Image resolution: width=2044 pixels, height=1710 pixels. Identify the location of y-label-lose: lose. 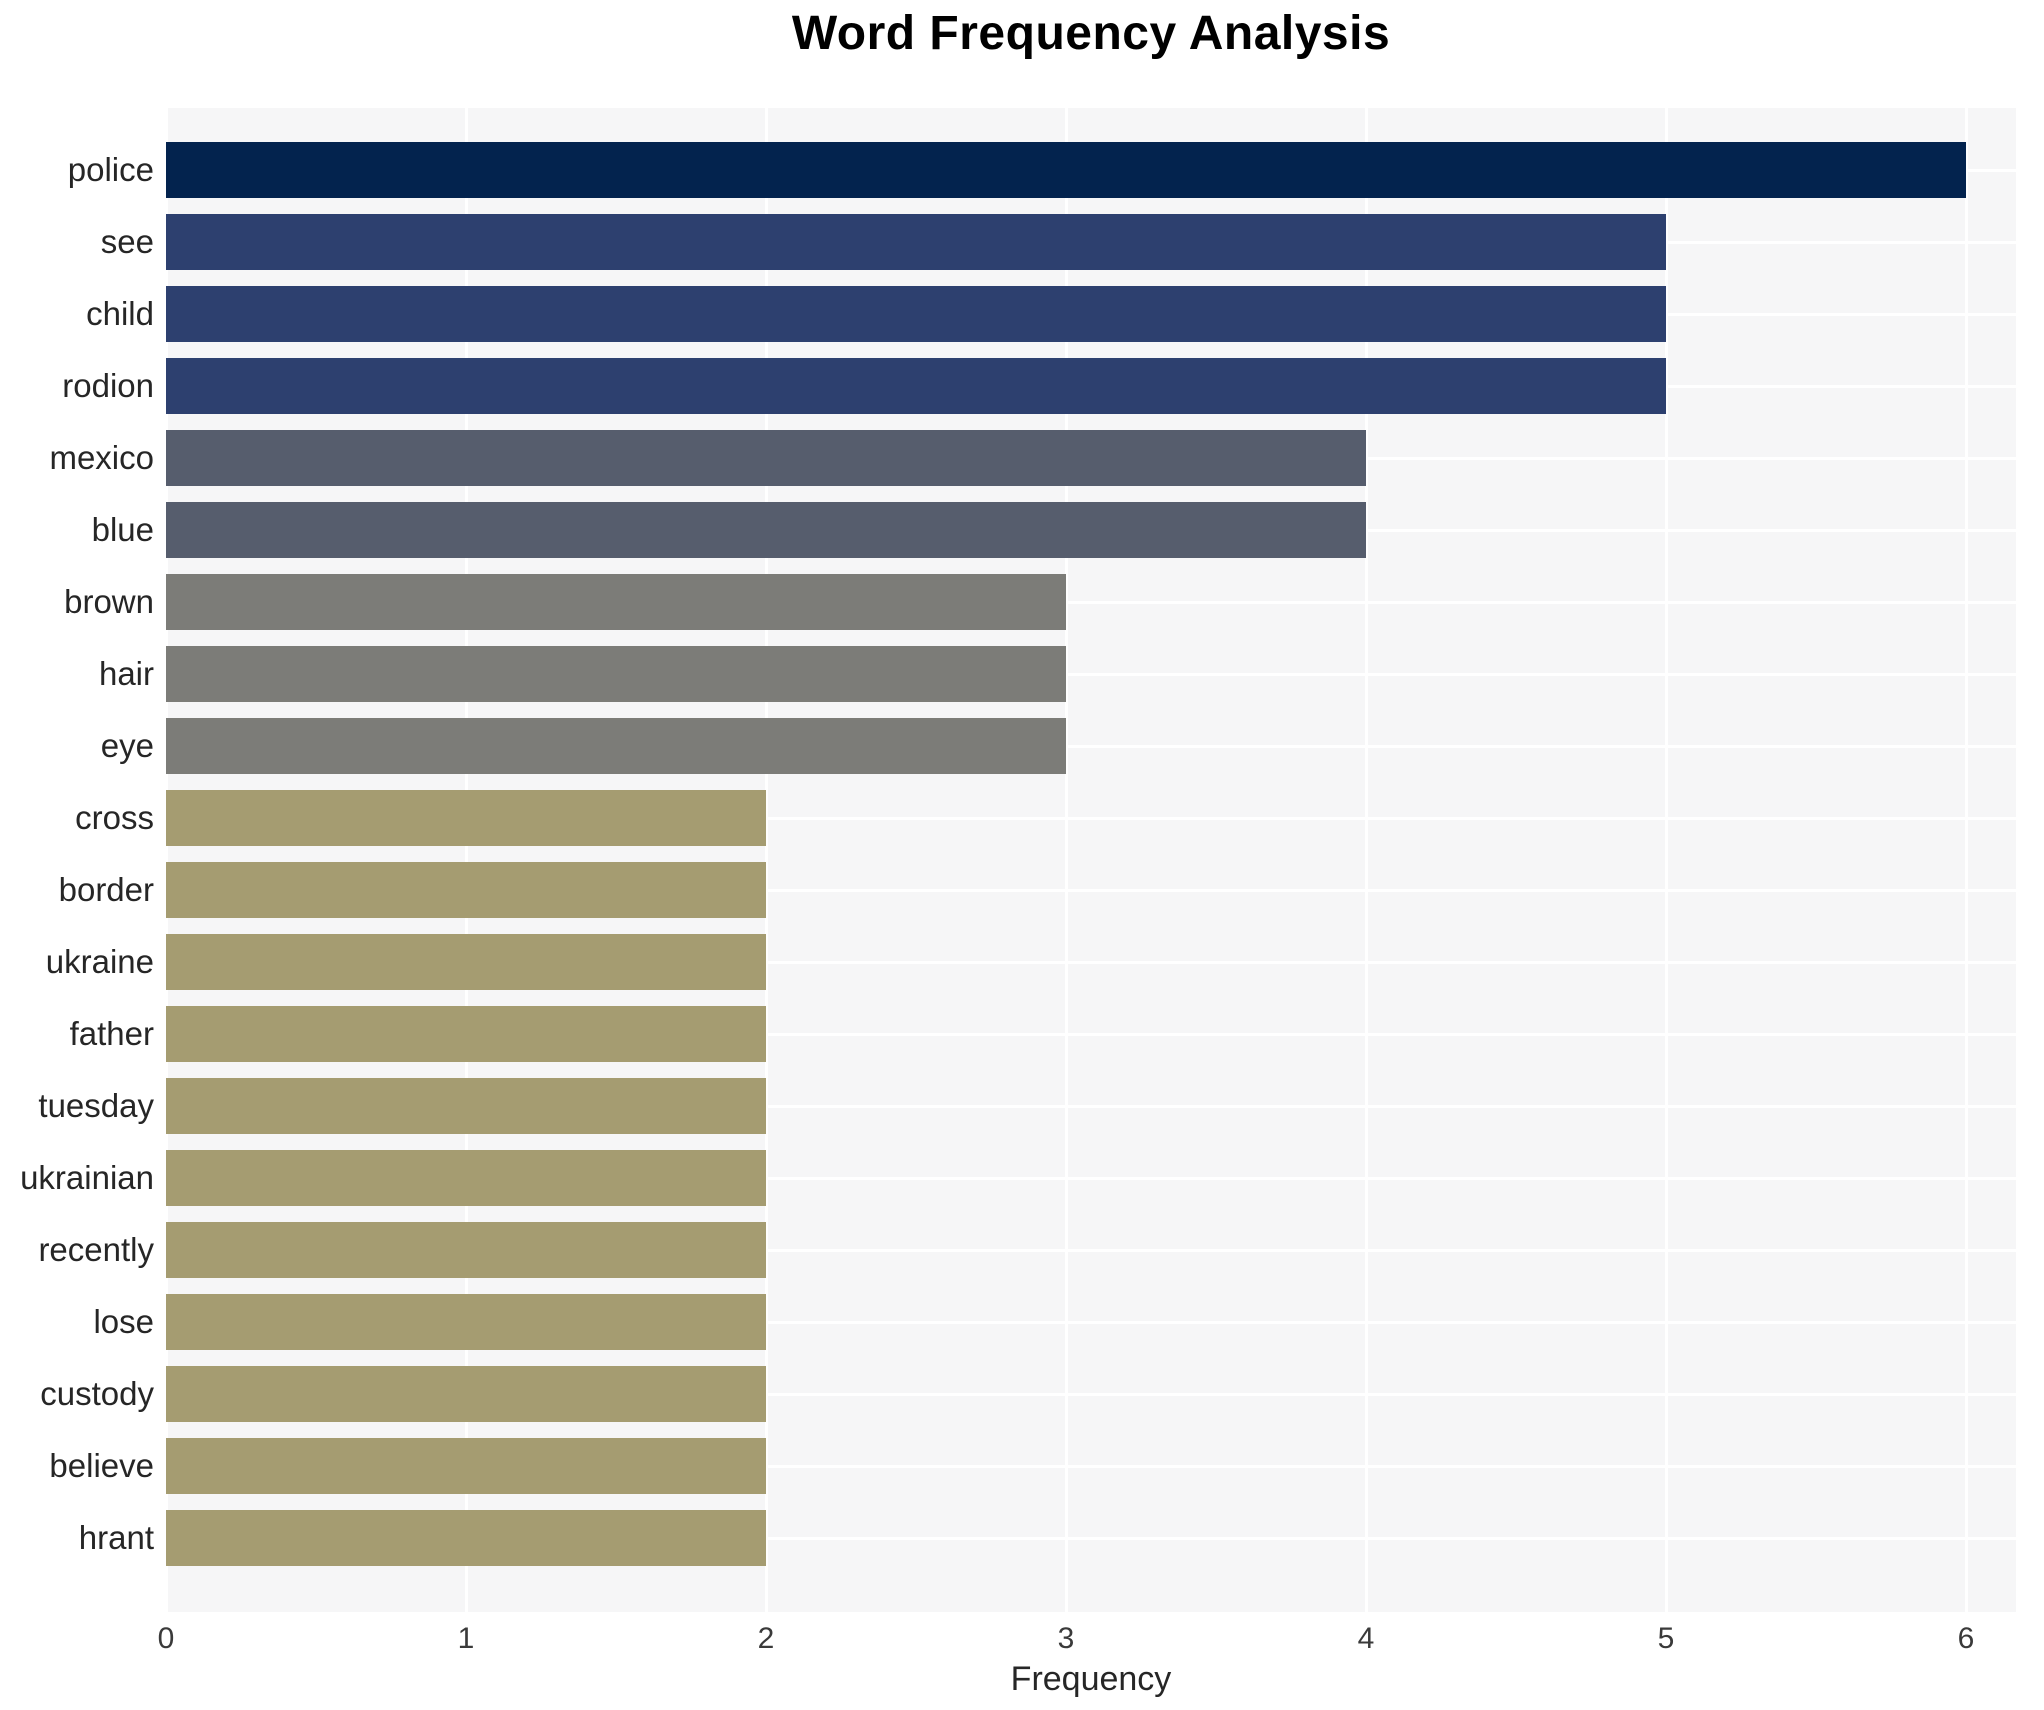
(123, 1321).